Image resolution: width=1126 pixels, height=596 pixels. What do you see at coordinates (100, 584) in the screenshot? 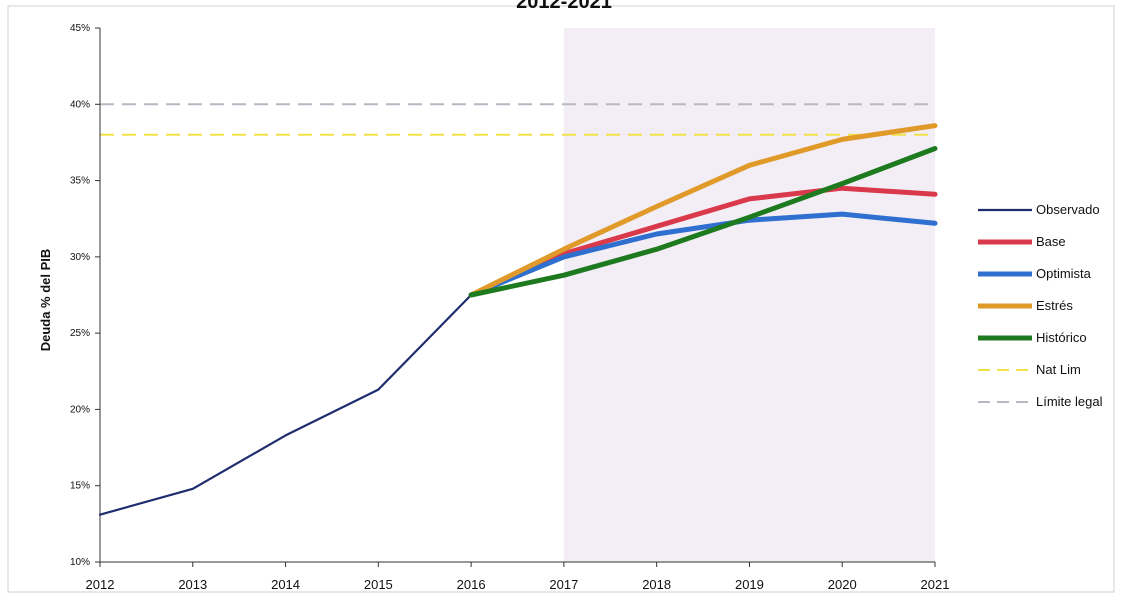
I see `x-tick-label: 2012` at bounding box center [100, 584].